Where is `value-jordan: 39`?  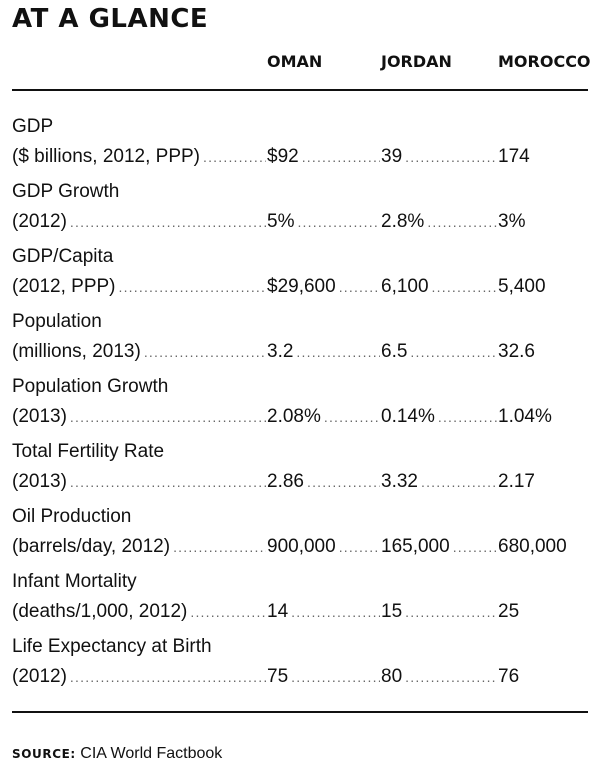
value-jordan: 39 is located at coordinates (392, 157).